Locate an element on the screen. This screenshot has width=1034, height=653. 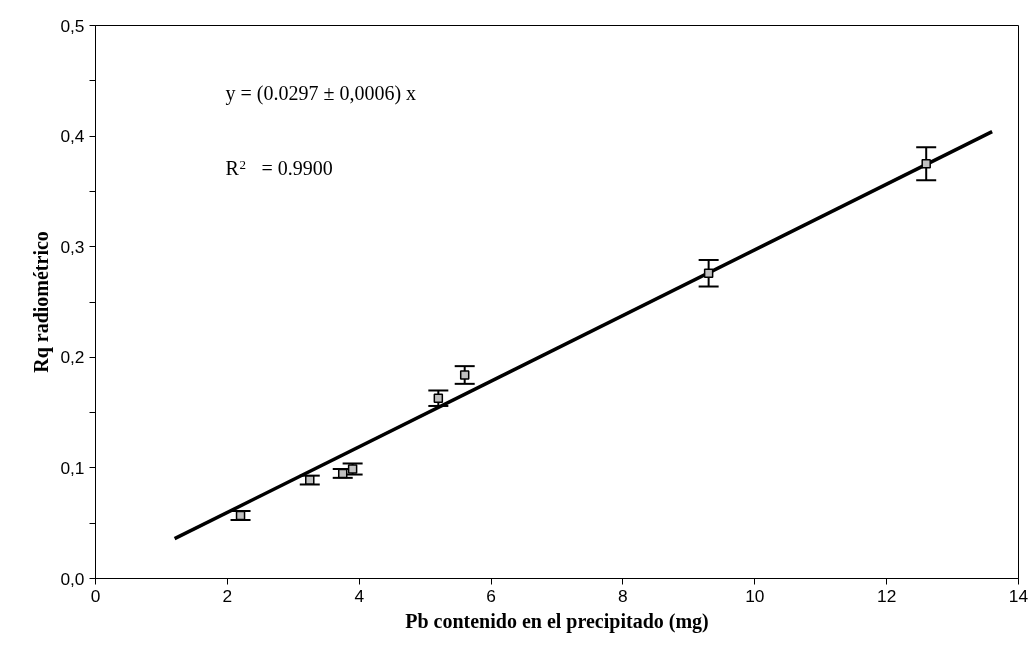
y-tick-label: 0,4 is located at coordinates (72, 136).